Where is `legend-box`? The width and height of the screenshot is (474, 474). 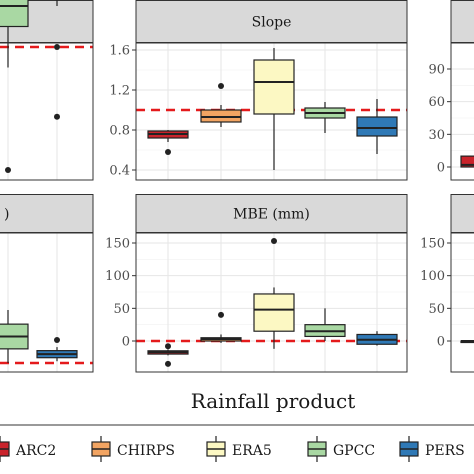
legend-box is located at coordinates (237, 425).